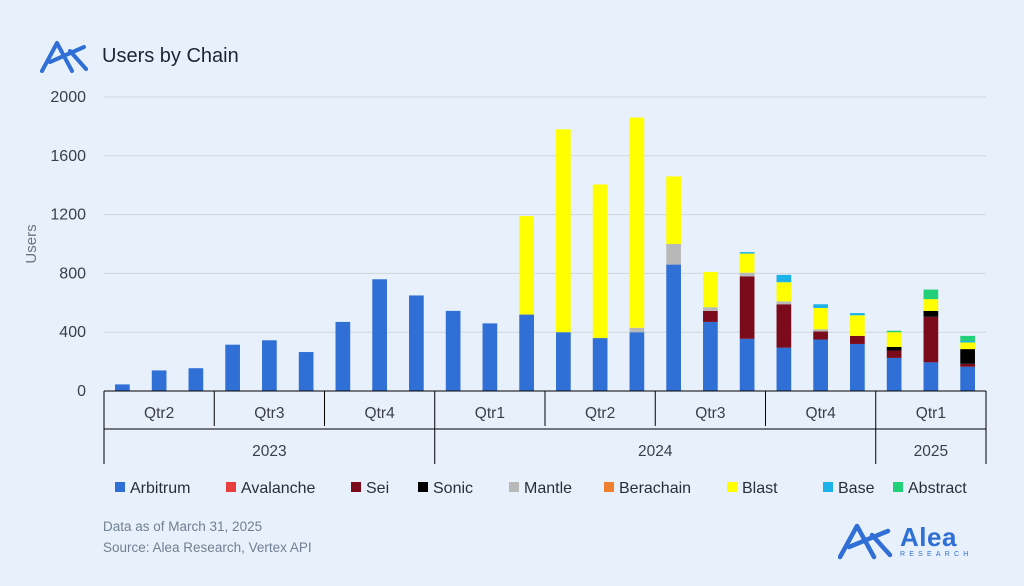  I want to click on legend-item-berachain: Berachain, so click(647, 488).